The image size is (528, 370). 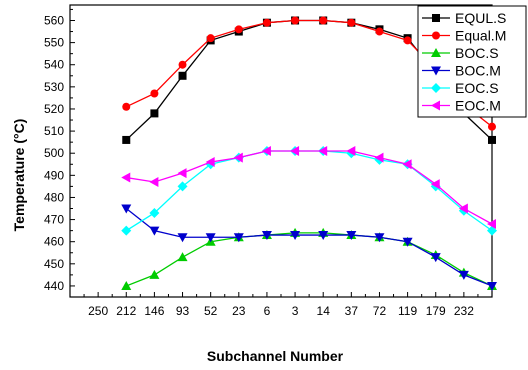 What do you see at coordinates (211, 311) in the screenshot?
I see `x-tick-label: 52` at bounding box center [211, 311].